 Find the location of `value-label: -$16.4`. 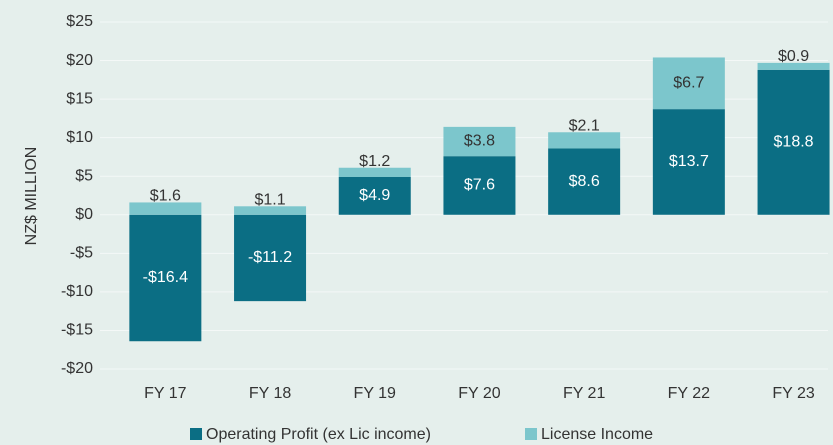

value-label: -$16.4 is located at coordinates (165, 277).